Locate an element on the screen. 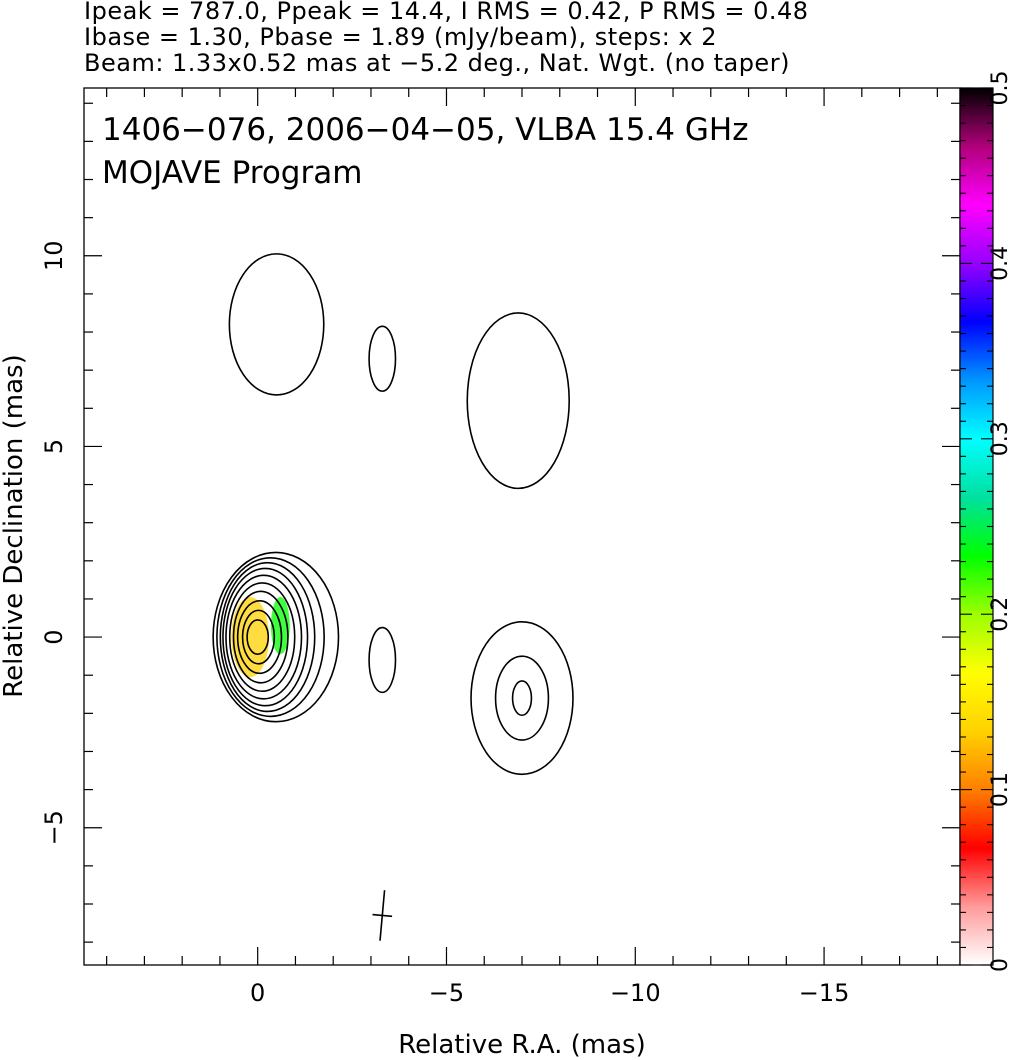 The image size is (1022, 1060). contour-group-upper-jet is located at coordinates (518, 401).